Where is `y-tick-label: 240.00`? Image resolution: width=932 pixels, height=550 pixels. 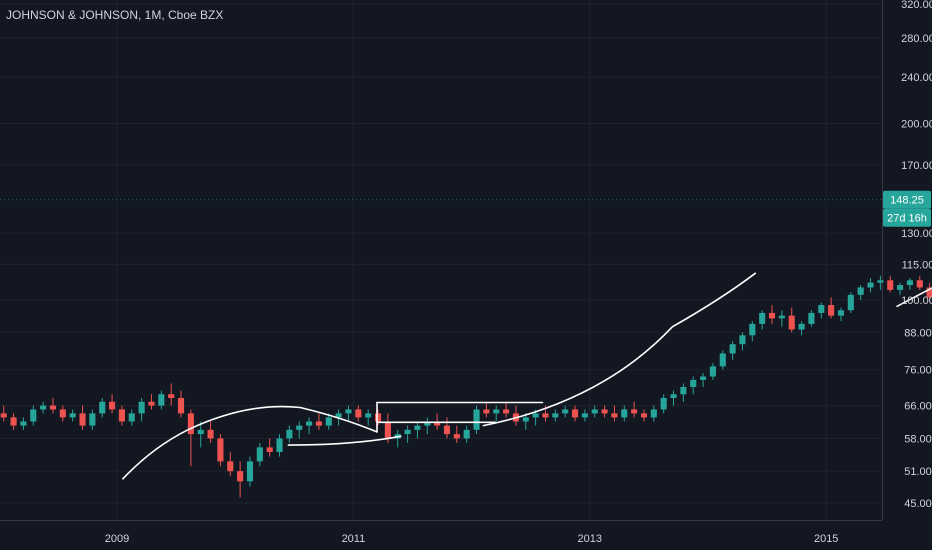 y-tick-label: 240.00 is located at coordinates (916, 78).